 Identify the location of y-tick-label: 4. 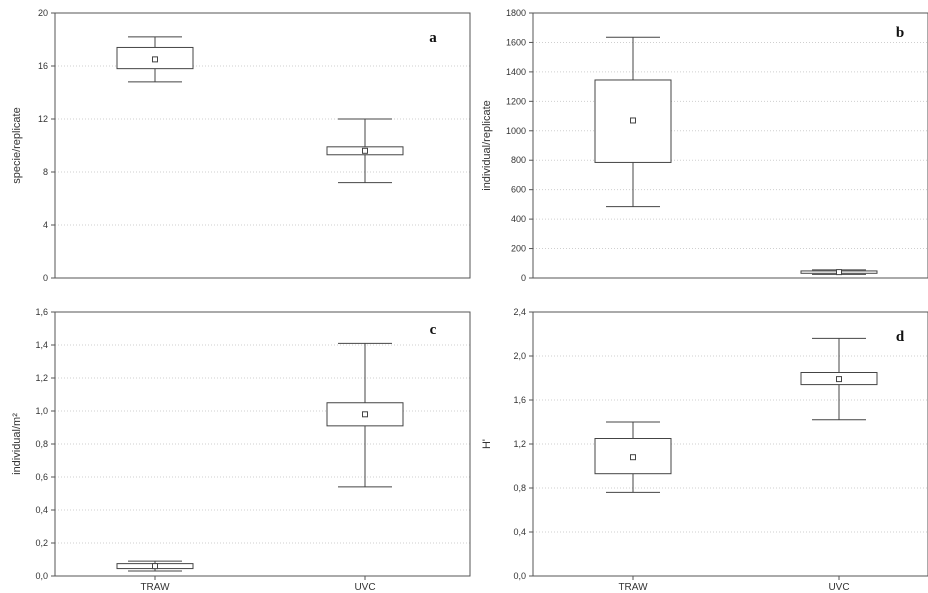
(45, 225).